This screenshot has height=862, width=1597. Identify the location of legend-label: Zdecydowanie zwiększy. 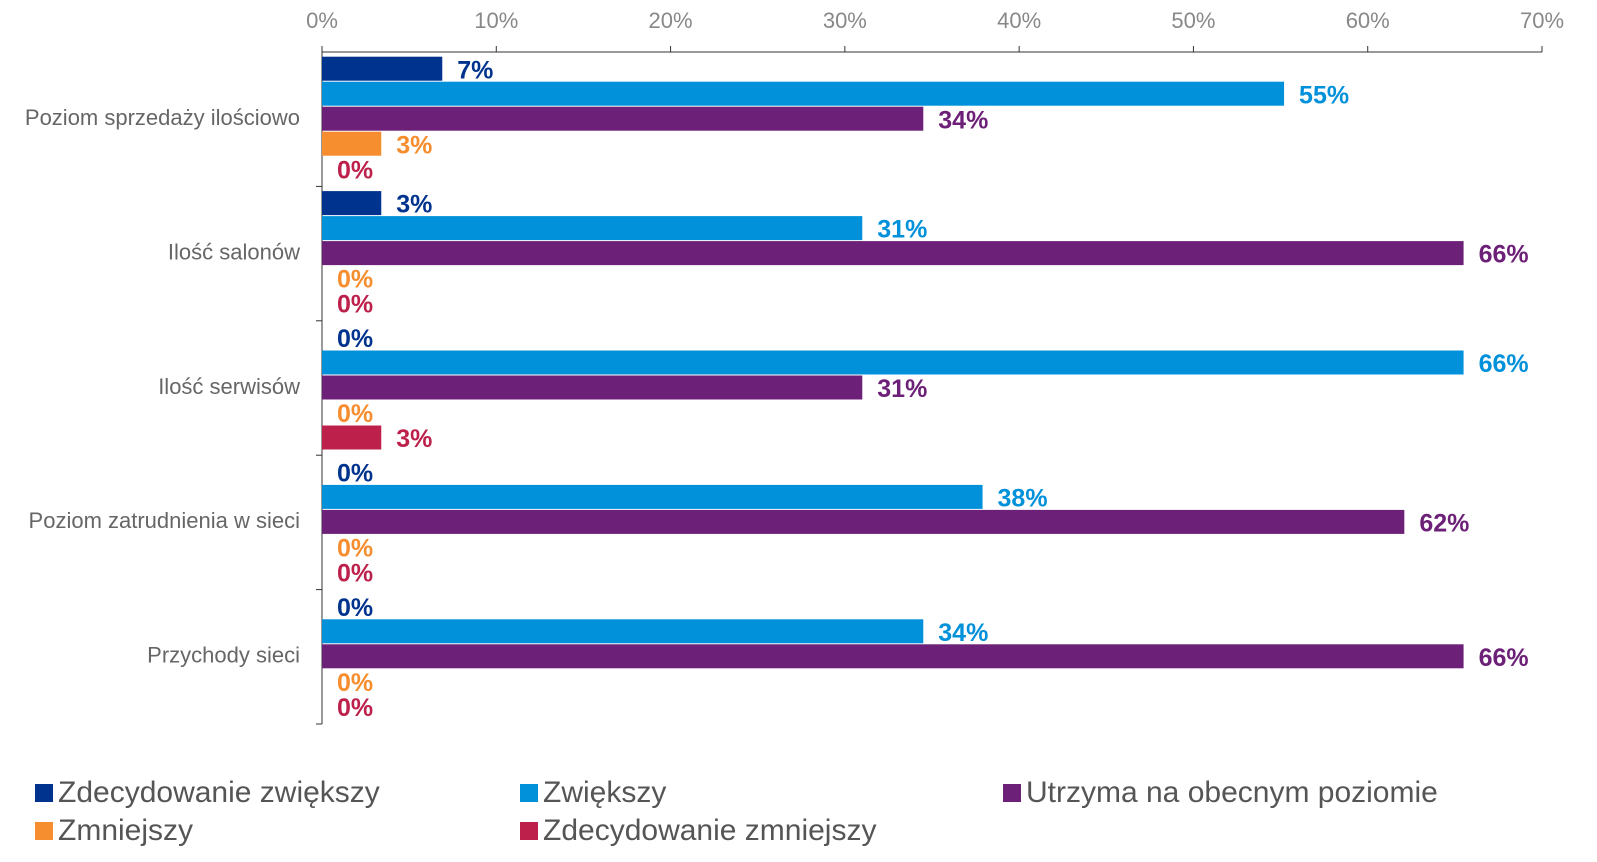
(219, 792).